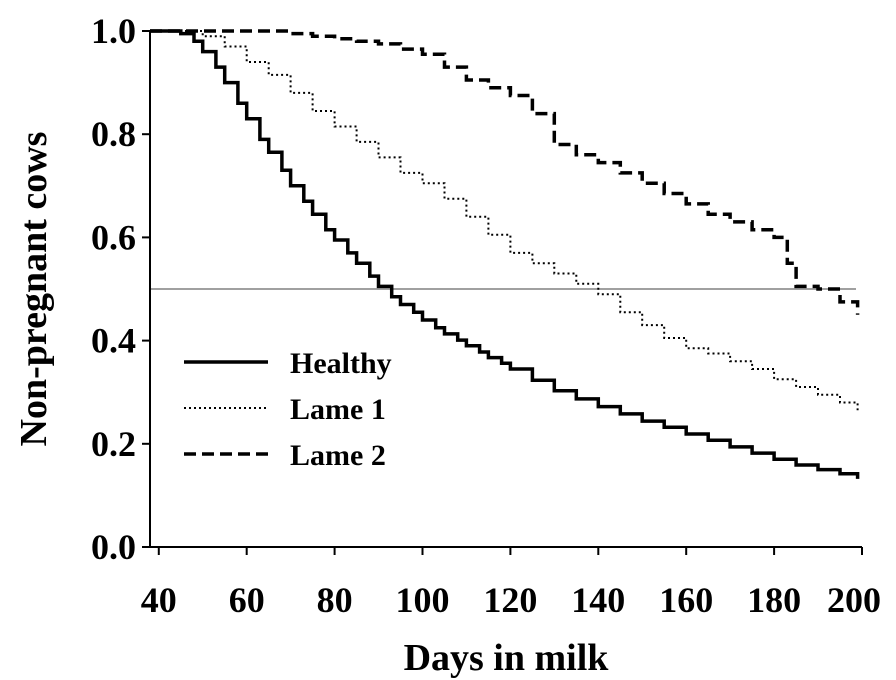  I want to click on legend-label-healthy: Healthy, so click(341, 363).